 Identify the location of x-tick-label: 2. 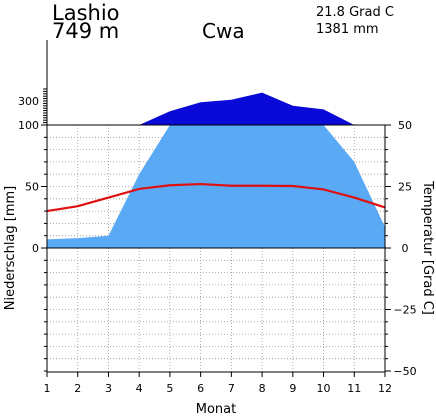
(77, 388).